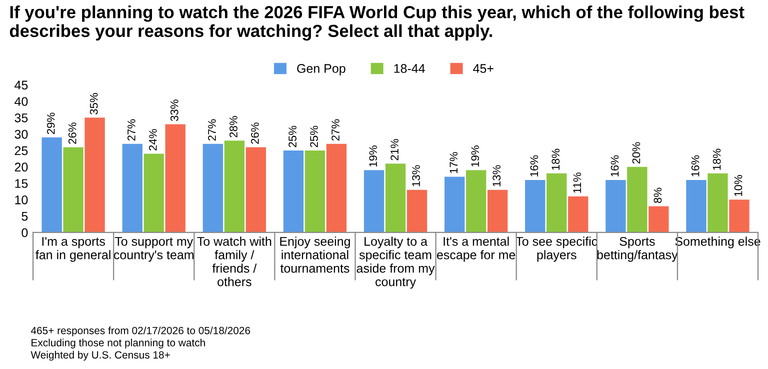 The image size is (768, 369). I want to click on y-tick-label: 35, so click(21, 117).